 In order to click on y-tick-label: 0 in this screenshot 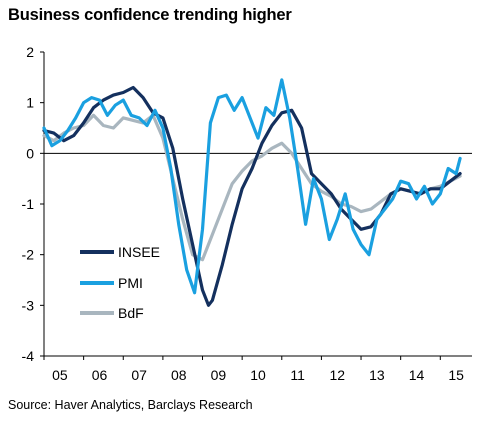, I will do `click(30, 153)`.